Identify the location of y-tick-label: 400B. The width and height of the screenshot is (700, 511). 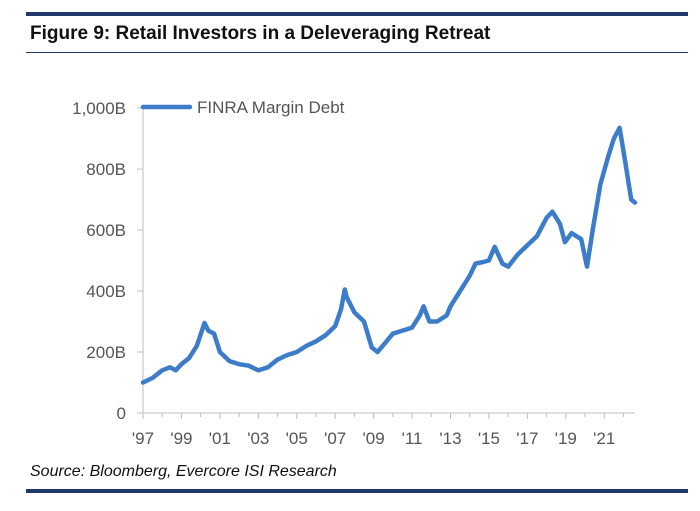
(106, 291).